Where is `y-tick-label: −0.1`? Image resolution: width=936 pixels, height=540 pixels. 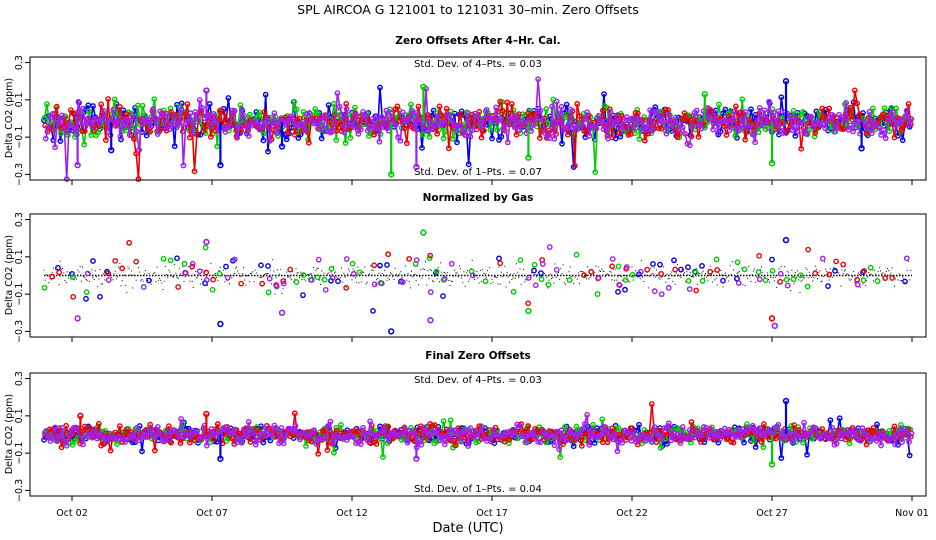
y-tick-label: −0.1 is located at coordinates (19, 294).